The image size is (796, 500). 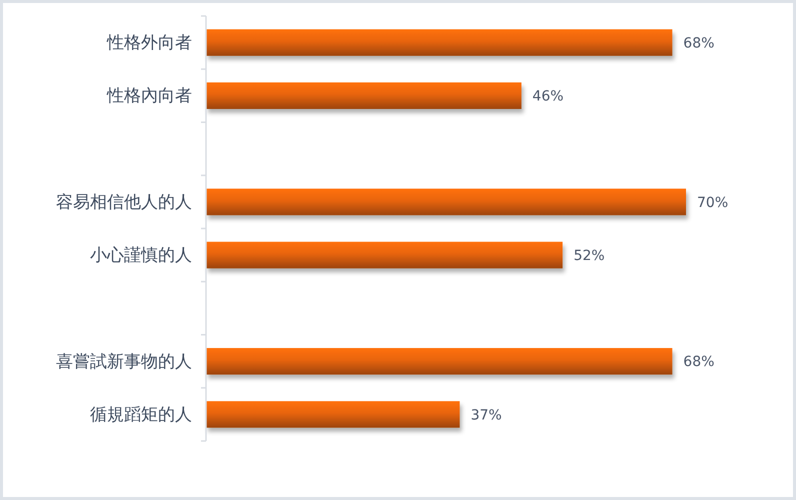 What do you see at coordinates (486, 415) in the screenshot?
I see `data-label: 37%` at bounding box center [486, 415].